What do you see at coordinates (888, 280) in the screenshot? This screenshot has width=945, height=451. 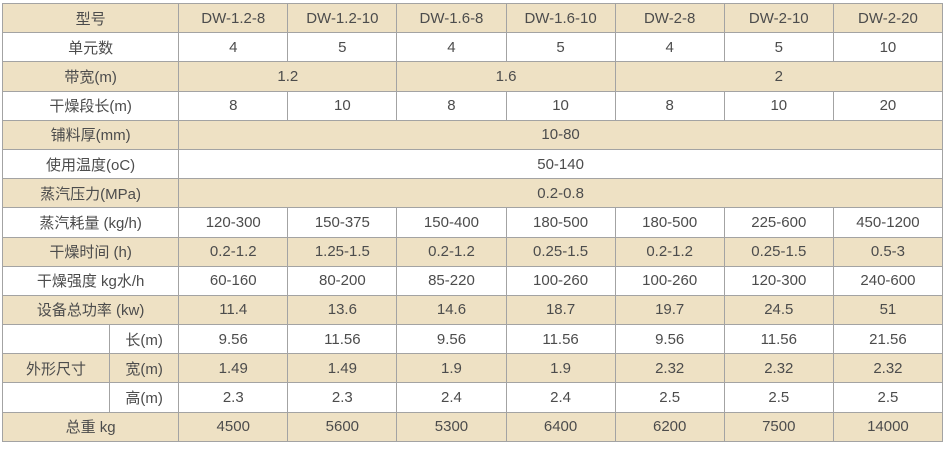 I see `value-cell: 240-600` at bounding box center [888, 280].